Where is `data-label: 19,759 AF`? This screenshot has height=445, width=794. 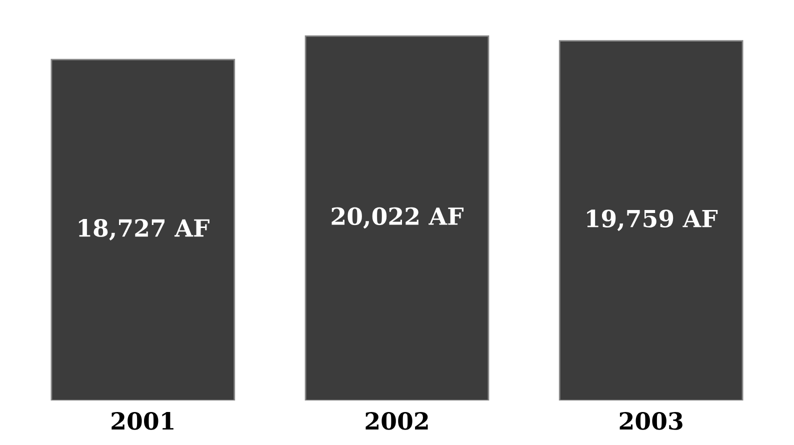 data-label: 19,759 AF is located at coordinates (652, 221).